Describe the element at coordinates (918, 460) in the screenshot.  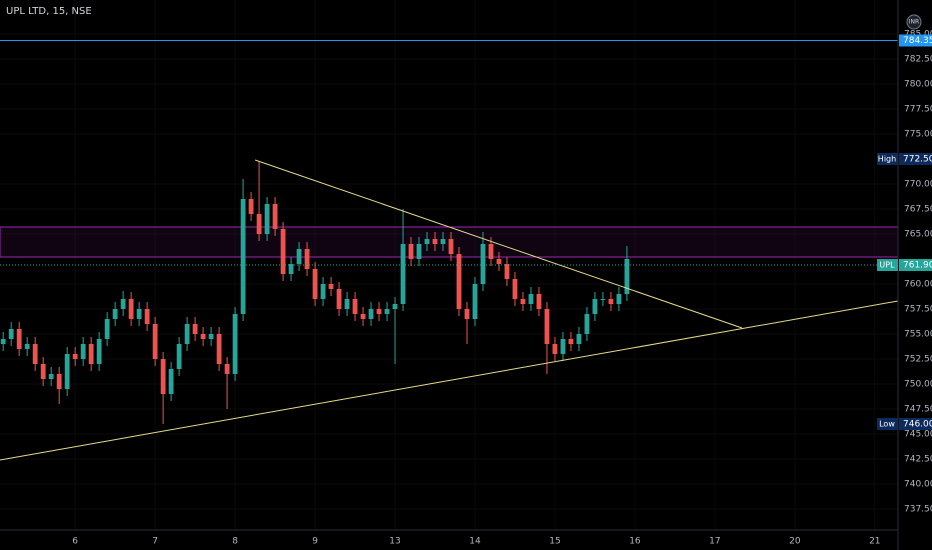
I see `y-tick-label: 742.50` at that location.